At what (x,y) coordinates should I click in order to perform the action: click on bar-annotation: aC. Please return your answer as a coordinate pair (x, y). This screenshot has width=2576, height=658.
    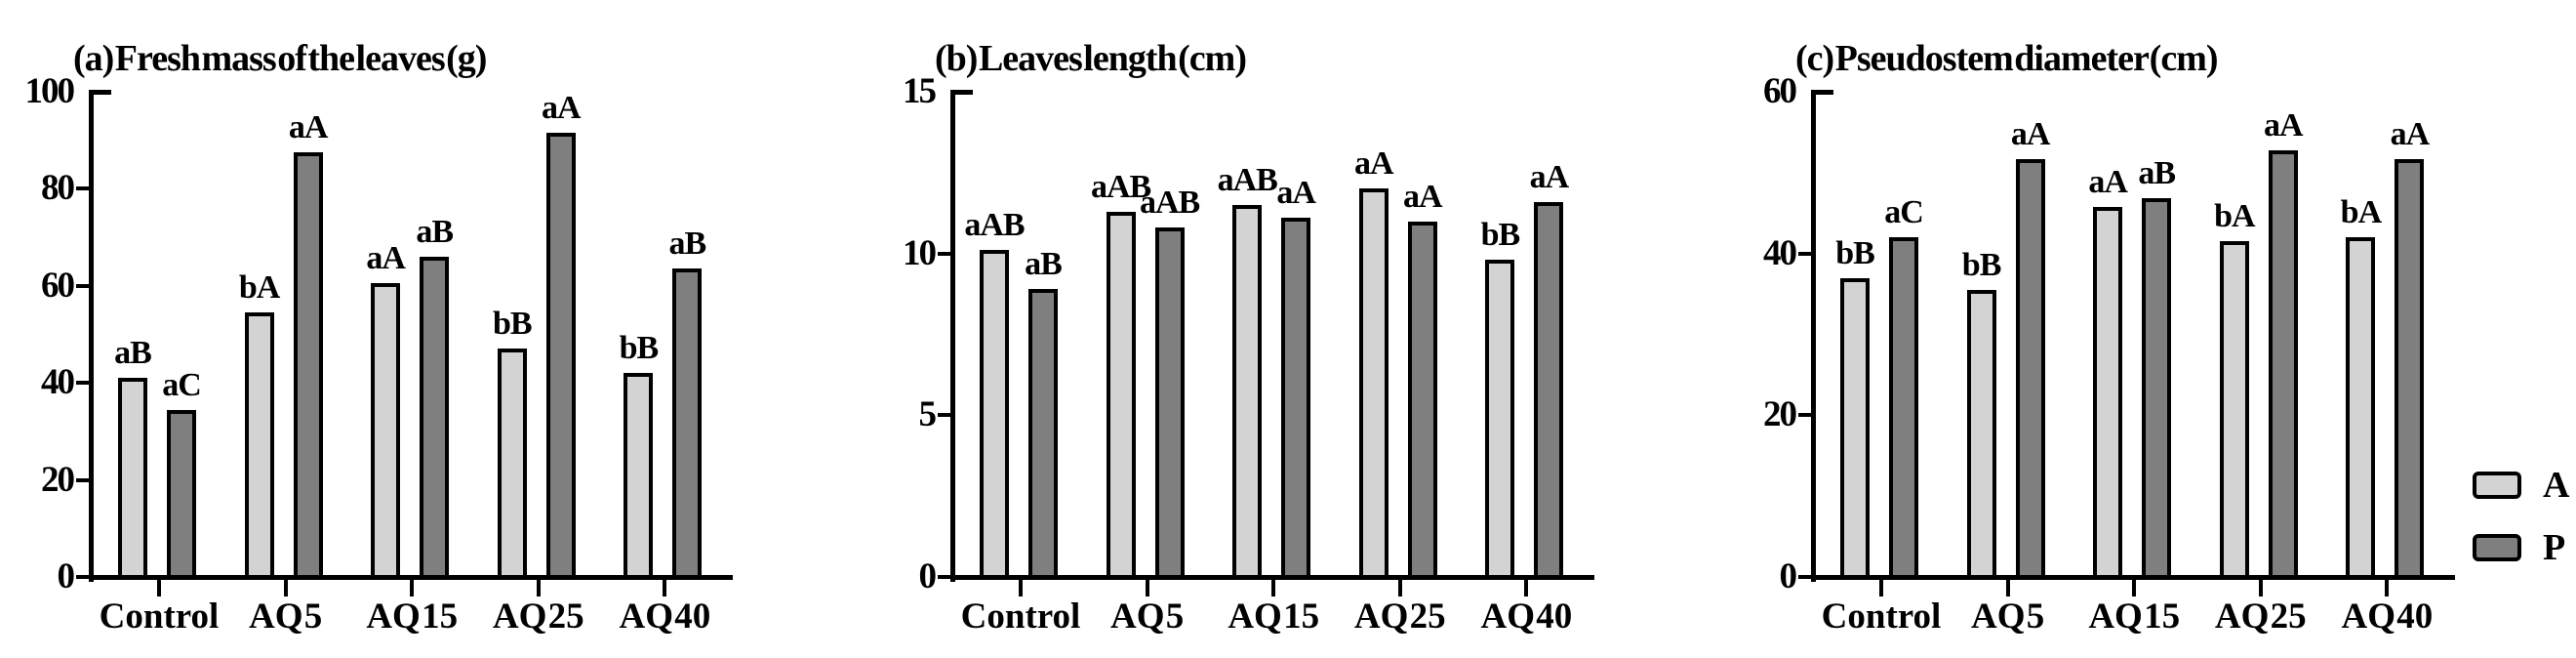
    Looking at the image, I should click on (1904, 212).